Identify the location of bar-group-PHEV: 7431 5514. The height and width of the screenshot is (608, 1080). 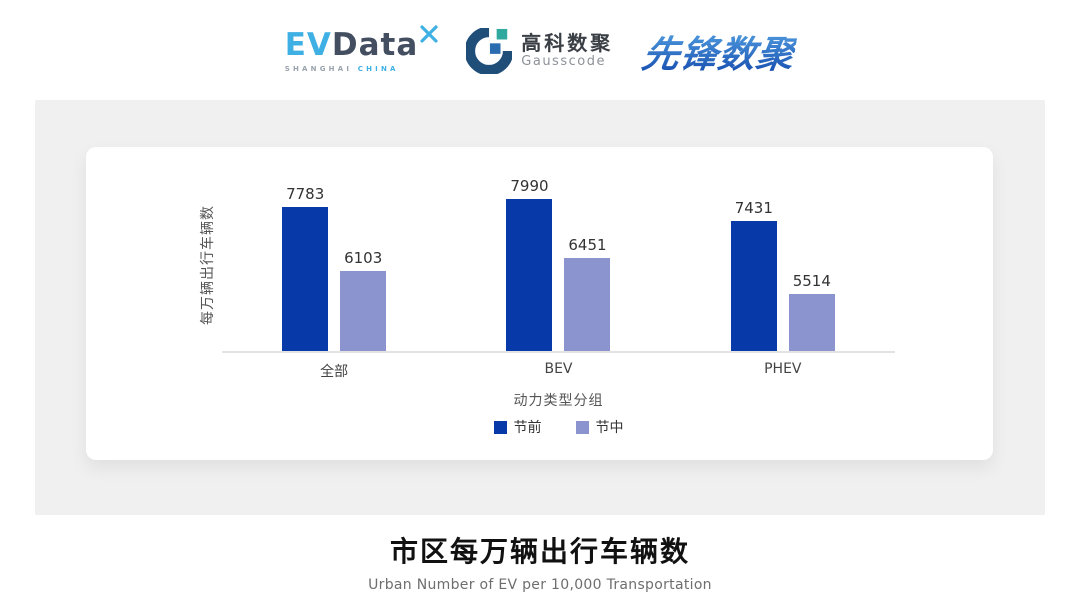
(783, 265).